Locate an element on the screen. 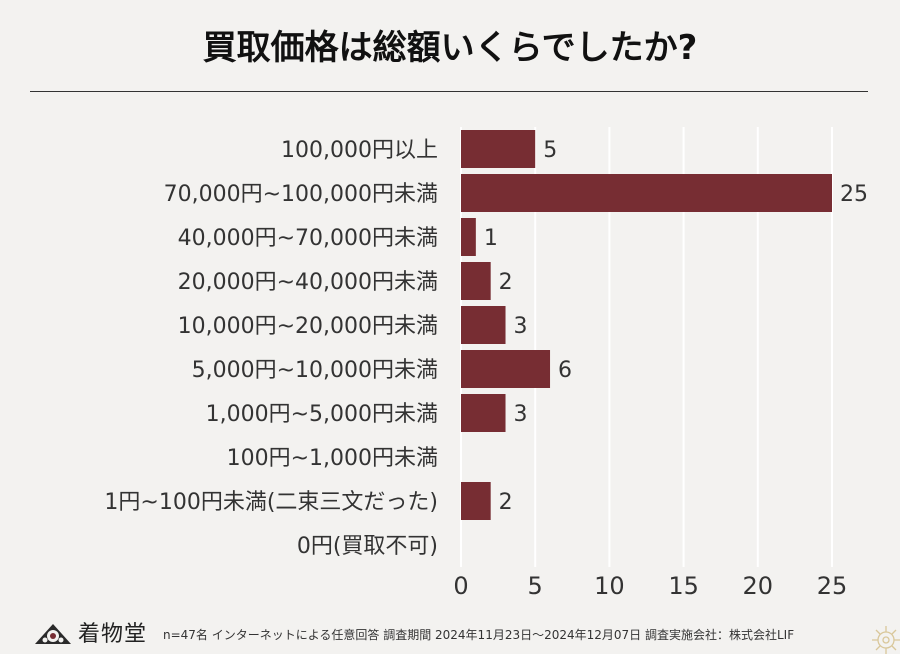  category-label: 70,000円~100,000円未満 is located at coordinates (301, 194).